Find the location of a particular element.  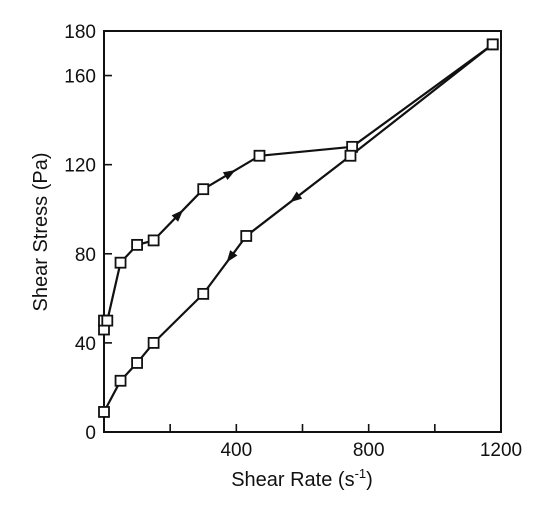

x-tick-label-2: 1200 is located at coordinates (501, 450).